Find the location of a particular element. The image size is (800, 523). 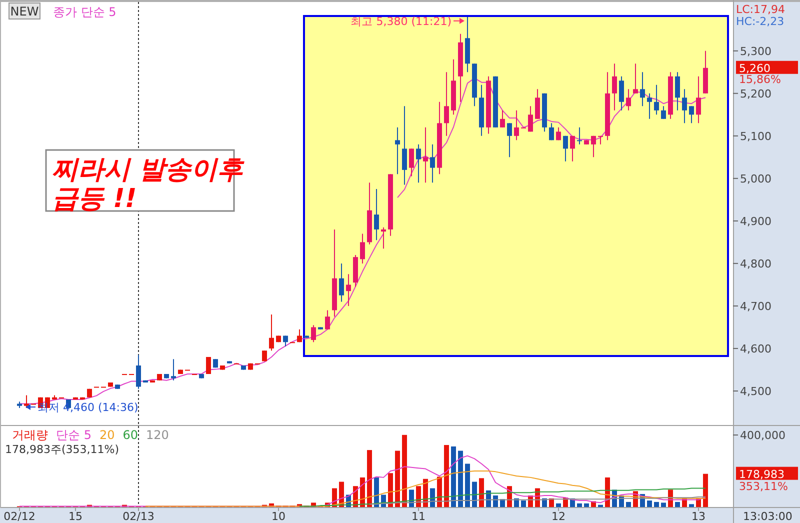

text: 178,983 is located at coordinates (761, 474).